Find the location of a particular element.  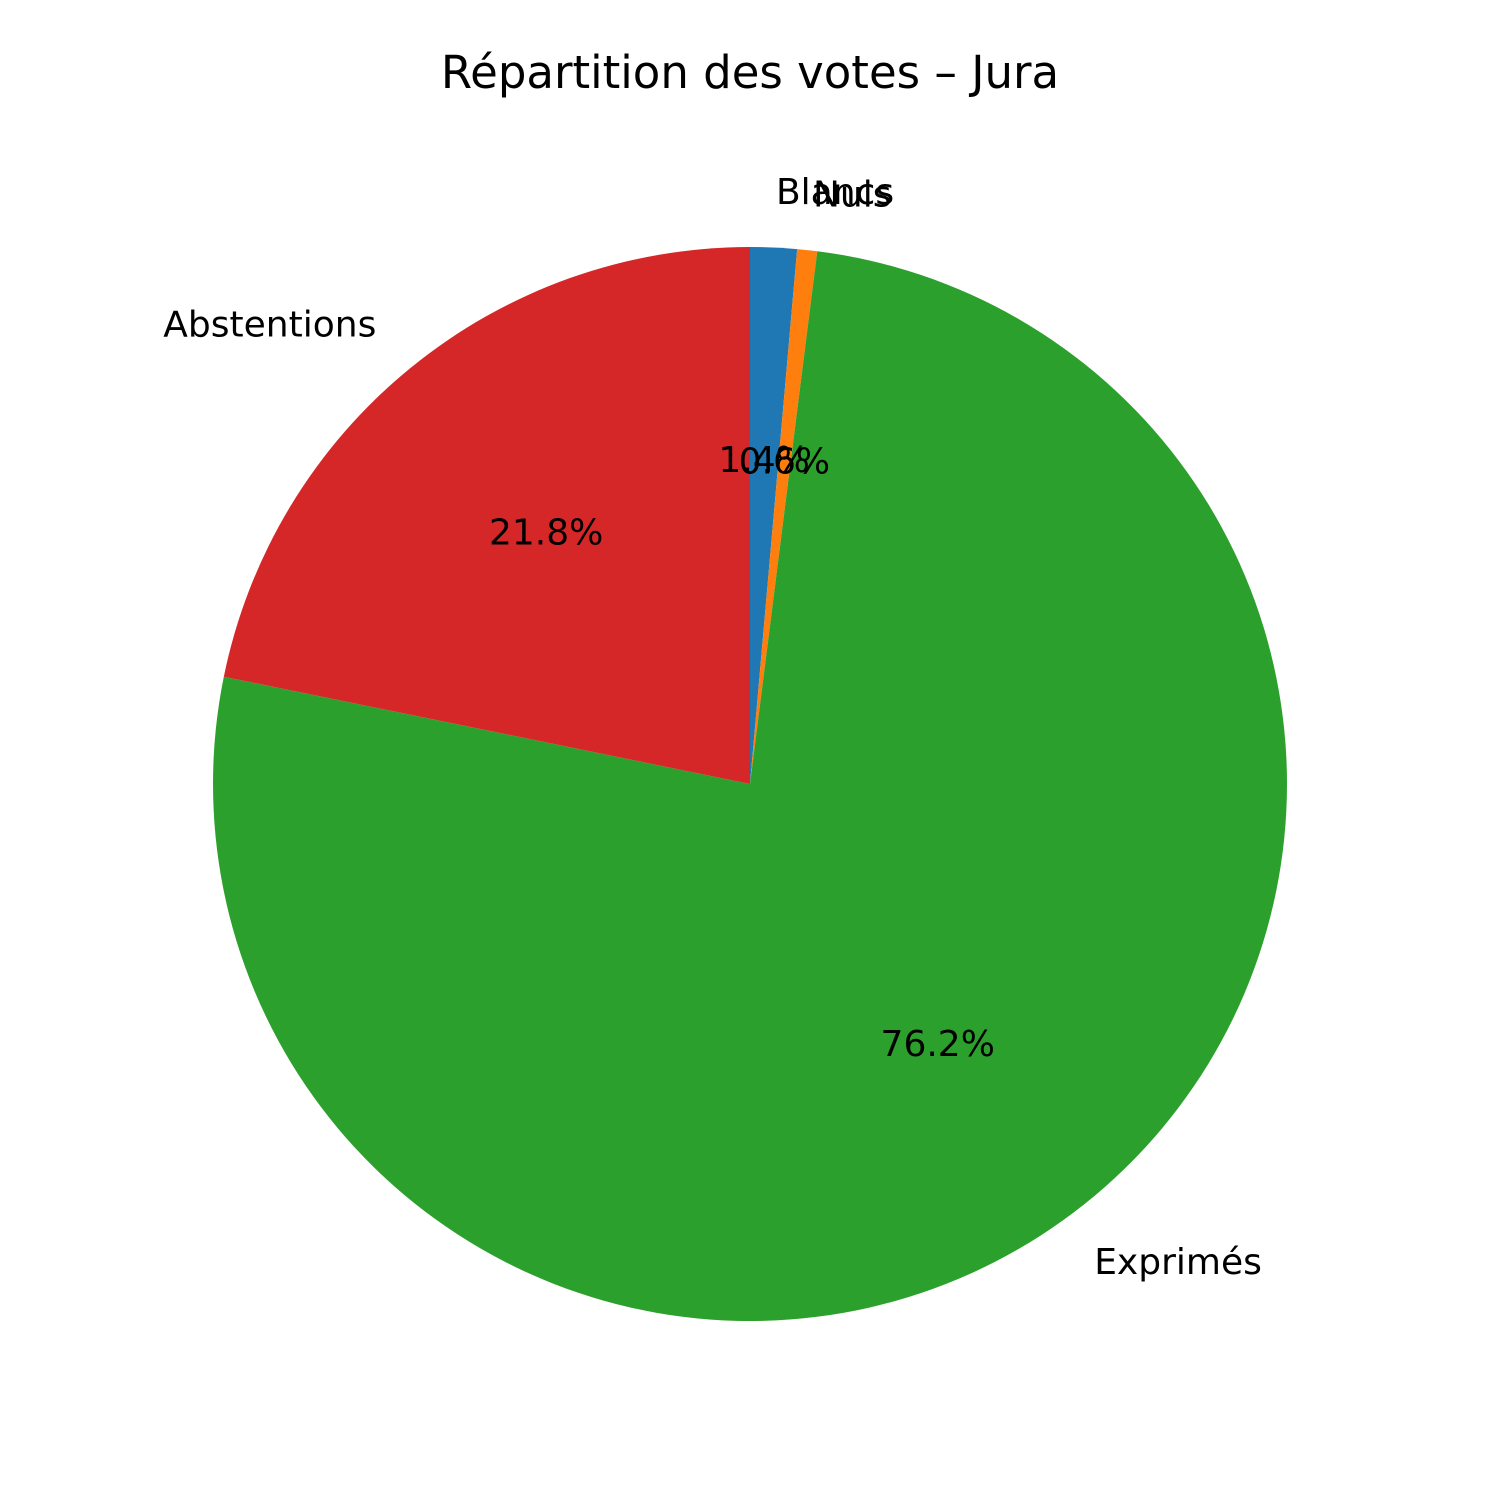

slice-percent-abstentions: 21.8% is located at coordinates (546, 532).